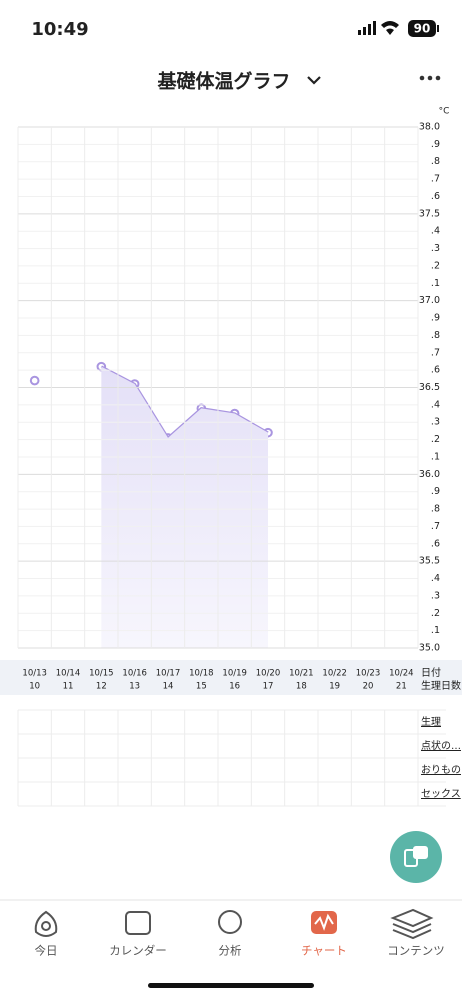  Describe the element at coordinates (301, 674) in the screenshot. I see `date-label: 10/21` at that location.